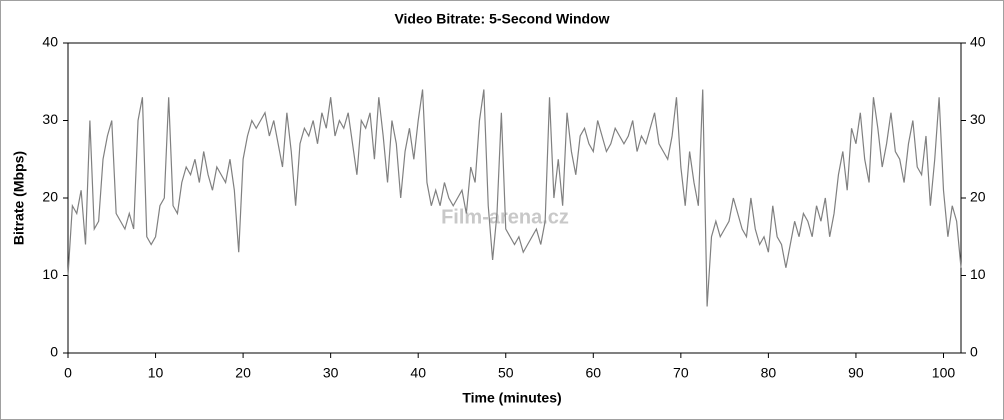 The height and width of the screenshot is (420, 1004). What do you see at coordinates (50, 197) in the screenshot?
I see `y-tick-label: 20` at bounding box center [50, 197].